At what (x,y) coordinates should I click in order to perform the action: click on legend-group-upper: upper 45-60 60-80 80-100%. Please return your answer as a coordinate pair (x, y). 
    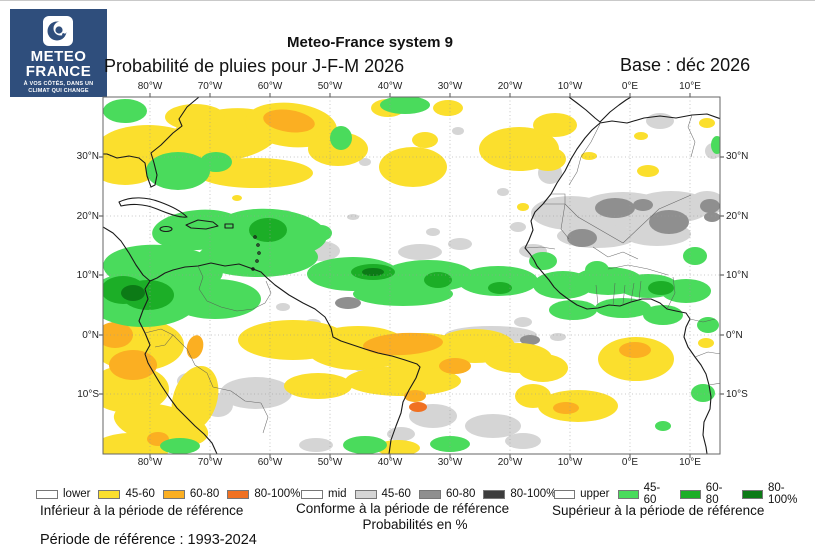
    Looking at the image, I should click on (684, 494).